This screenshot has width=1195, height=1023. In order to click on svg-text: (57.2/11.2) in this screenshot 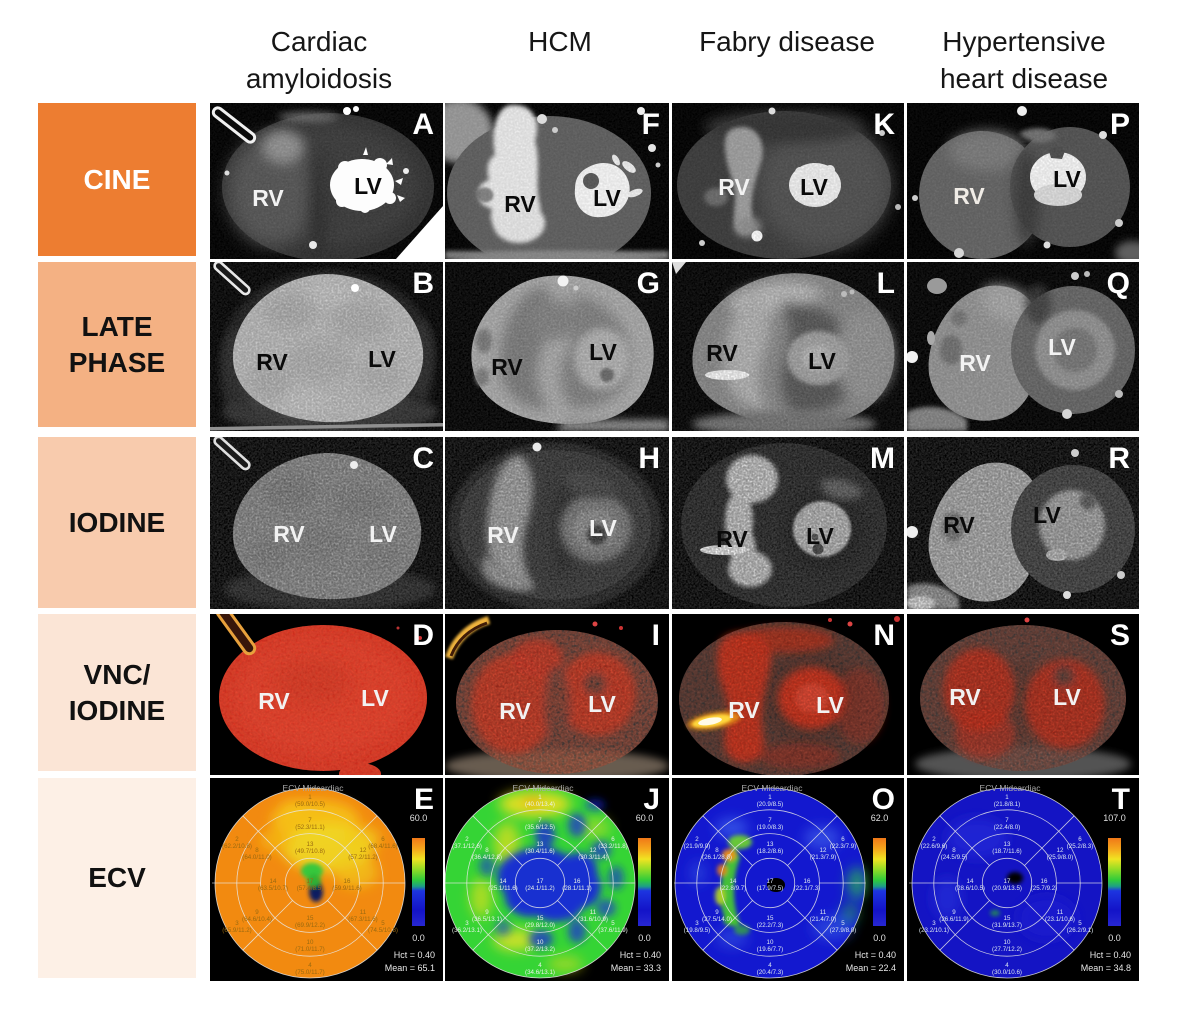, I will do `click(362, 857)`.